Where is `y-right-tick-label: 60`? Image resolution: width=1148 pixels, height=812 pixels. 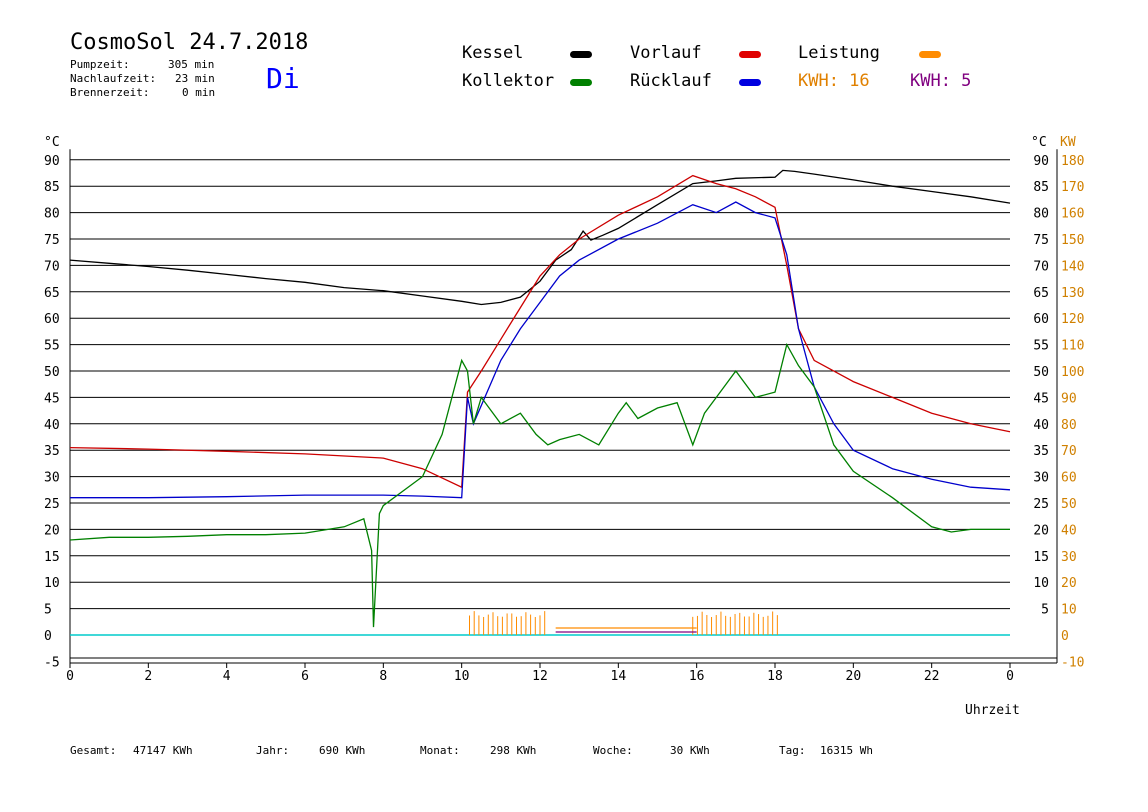 y-right-tick-label: 60 is located at coordinates (1041, 319).